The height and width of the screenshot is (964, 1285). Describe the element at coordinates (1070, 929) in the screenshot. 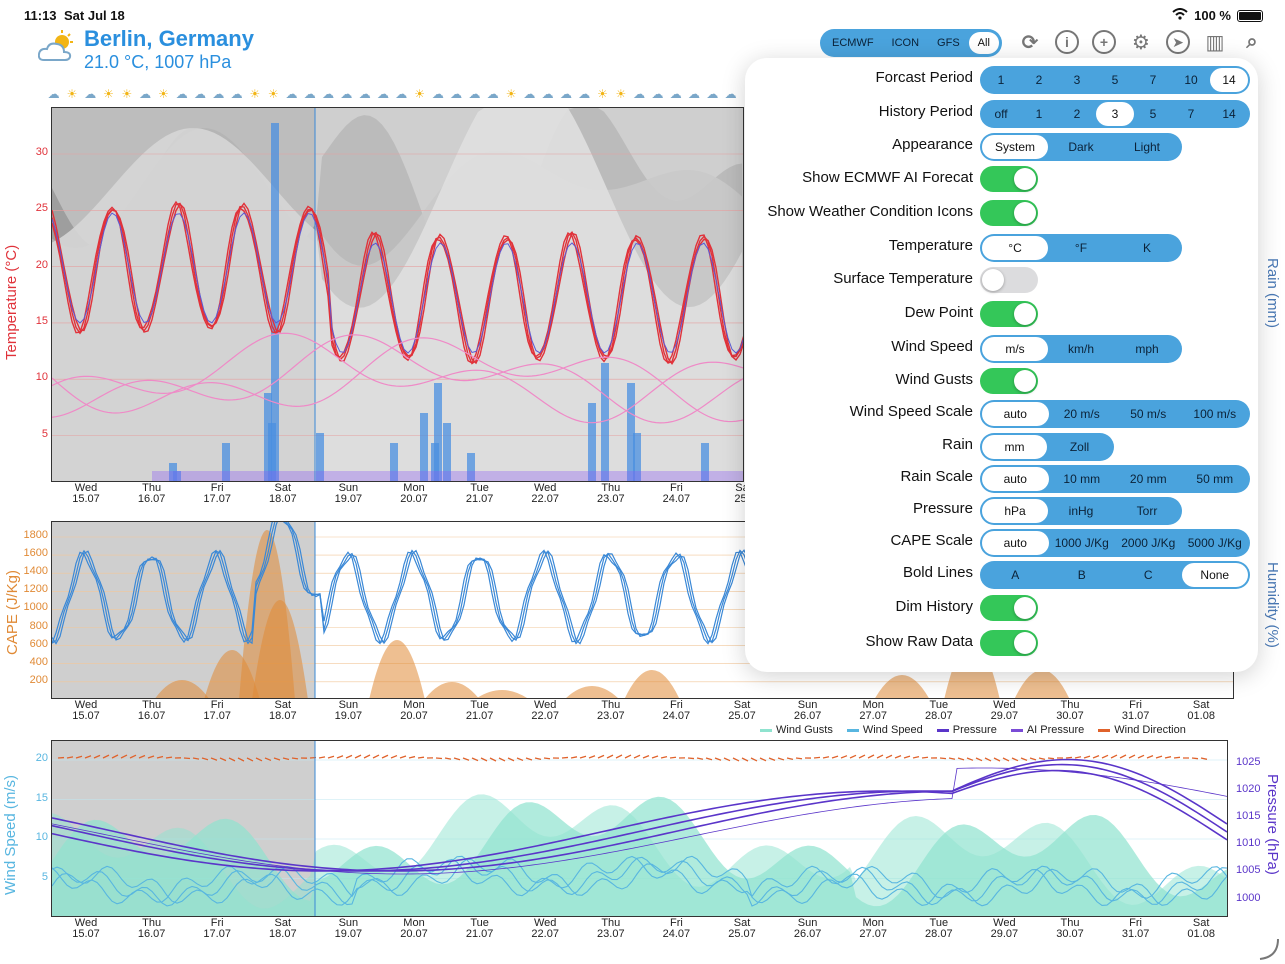

I see `x-tick-label: Thu 30.07` at that location.